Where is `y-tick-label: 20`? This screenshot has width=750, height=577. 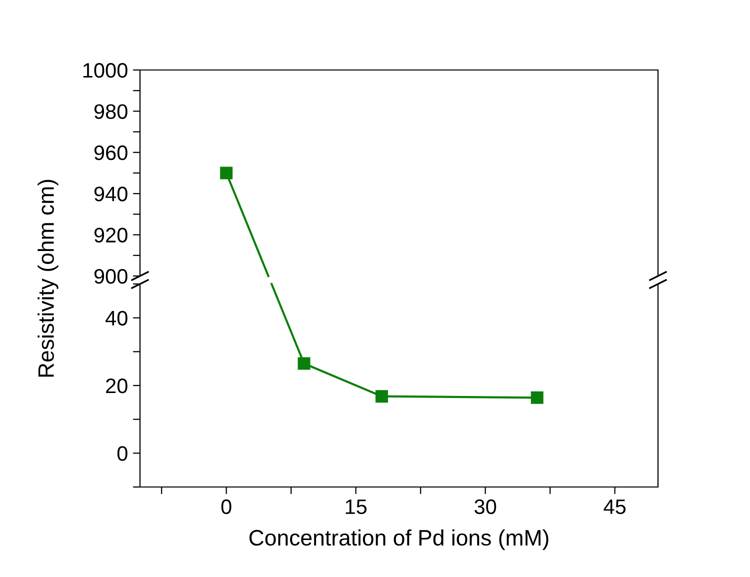
y-tick-label: 20 is located at coordinates (117, 386).